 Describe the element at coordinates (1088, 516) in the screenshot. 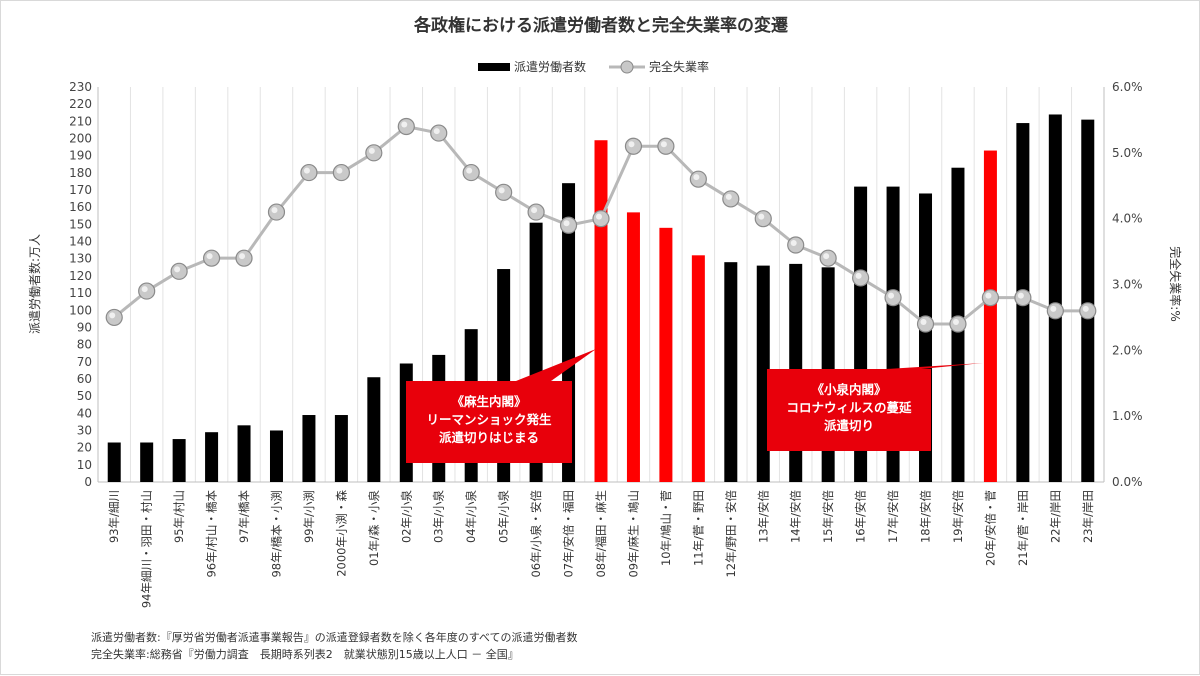

I see `x-tick-label: 23年/岸田` at that location.